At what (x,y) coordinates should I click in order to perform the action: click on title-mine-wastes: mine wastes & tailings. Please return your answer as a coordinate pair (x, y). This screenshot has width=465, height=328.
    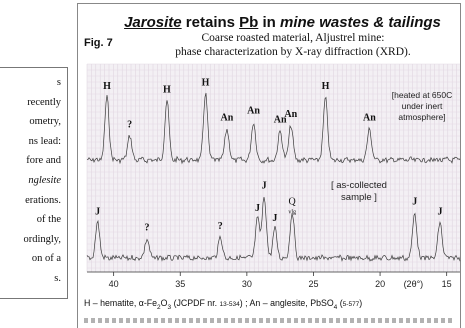
    Looking at the image, I should click on (360, 22).